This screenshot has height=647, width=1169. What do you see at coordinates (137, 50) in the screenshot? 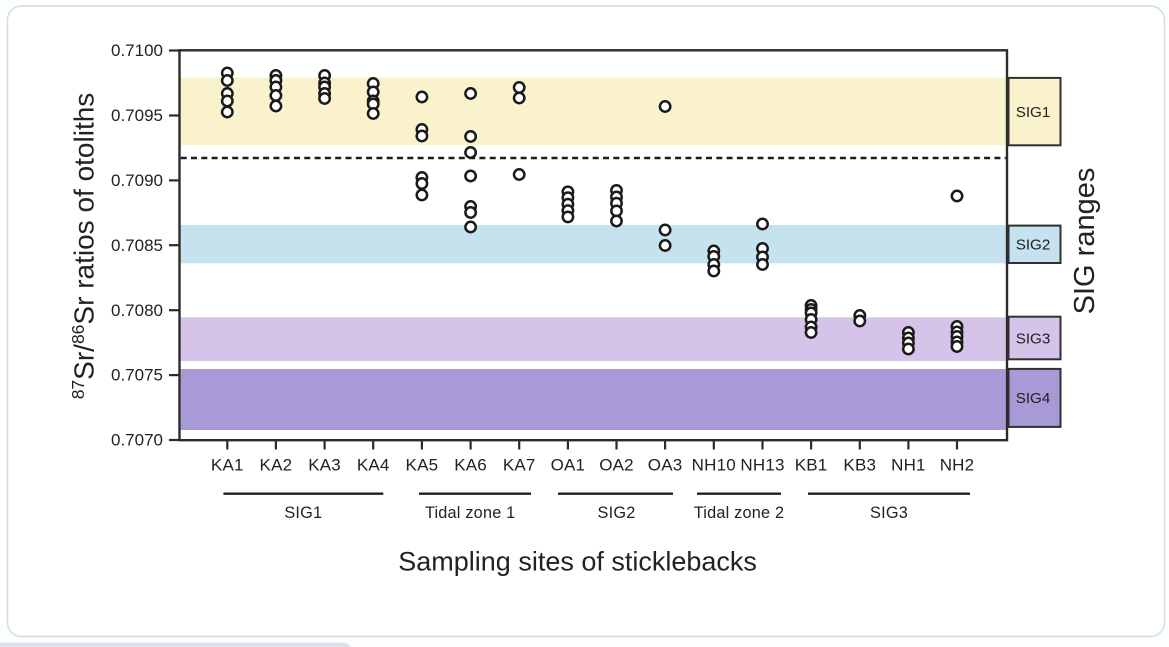
I see `svg-text: 0.7100` at bounding box center [137, 50].